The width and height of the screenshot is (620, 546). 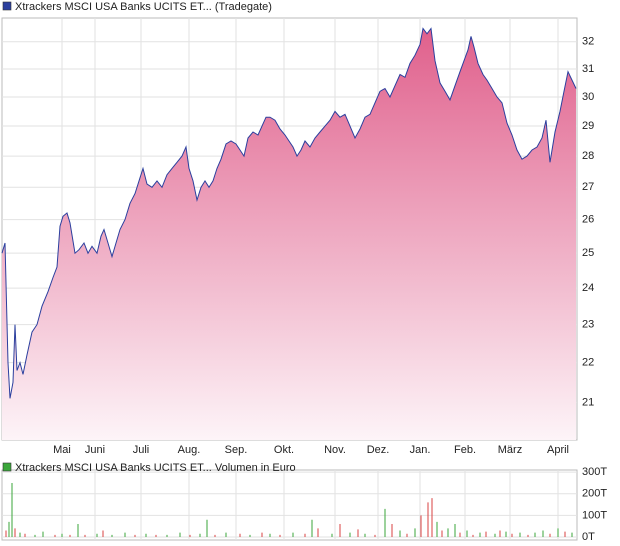 I want to click on x-tick-label: März, so click(x=510, y=450).